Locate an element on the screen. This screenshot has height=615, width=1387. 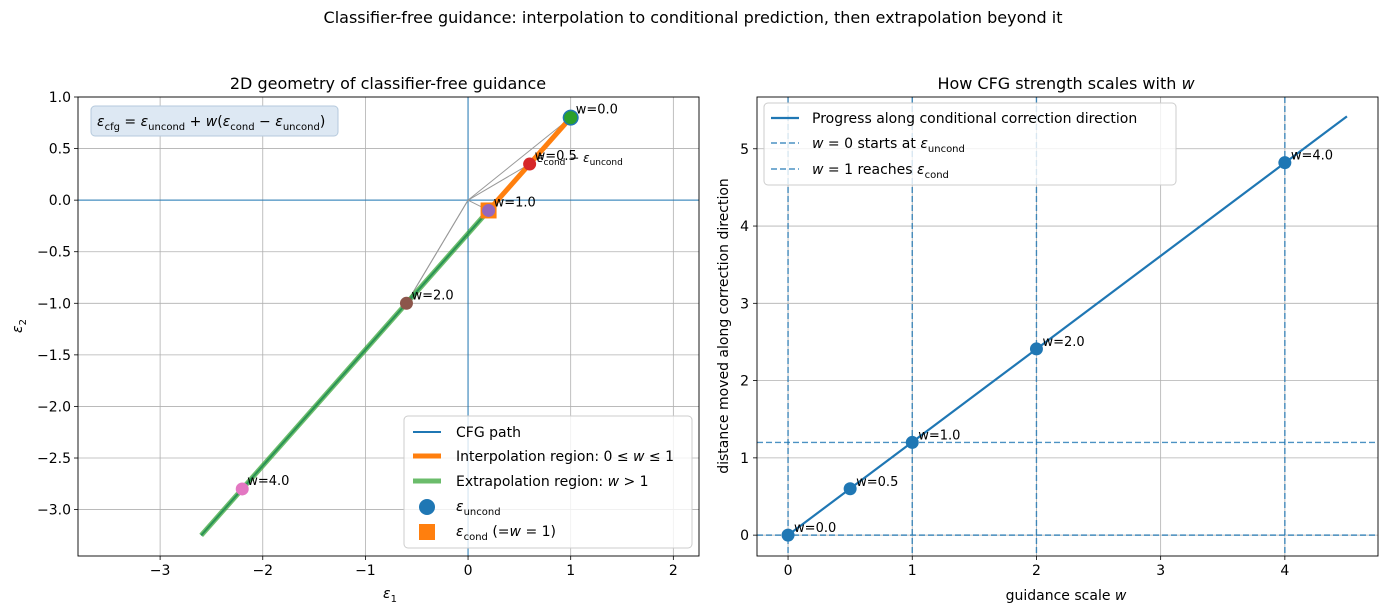
left-ytick-label: −2.0 is located at coordinates (54, 407).